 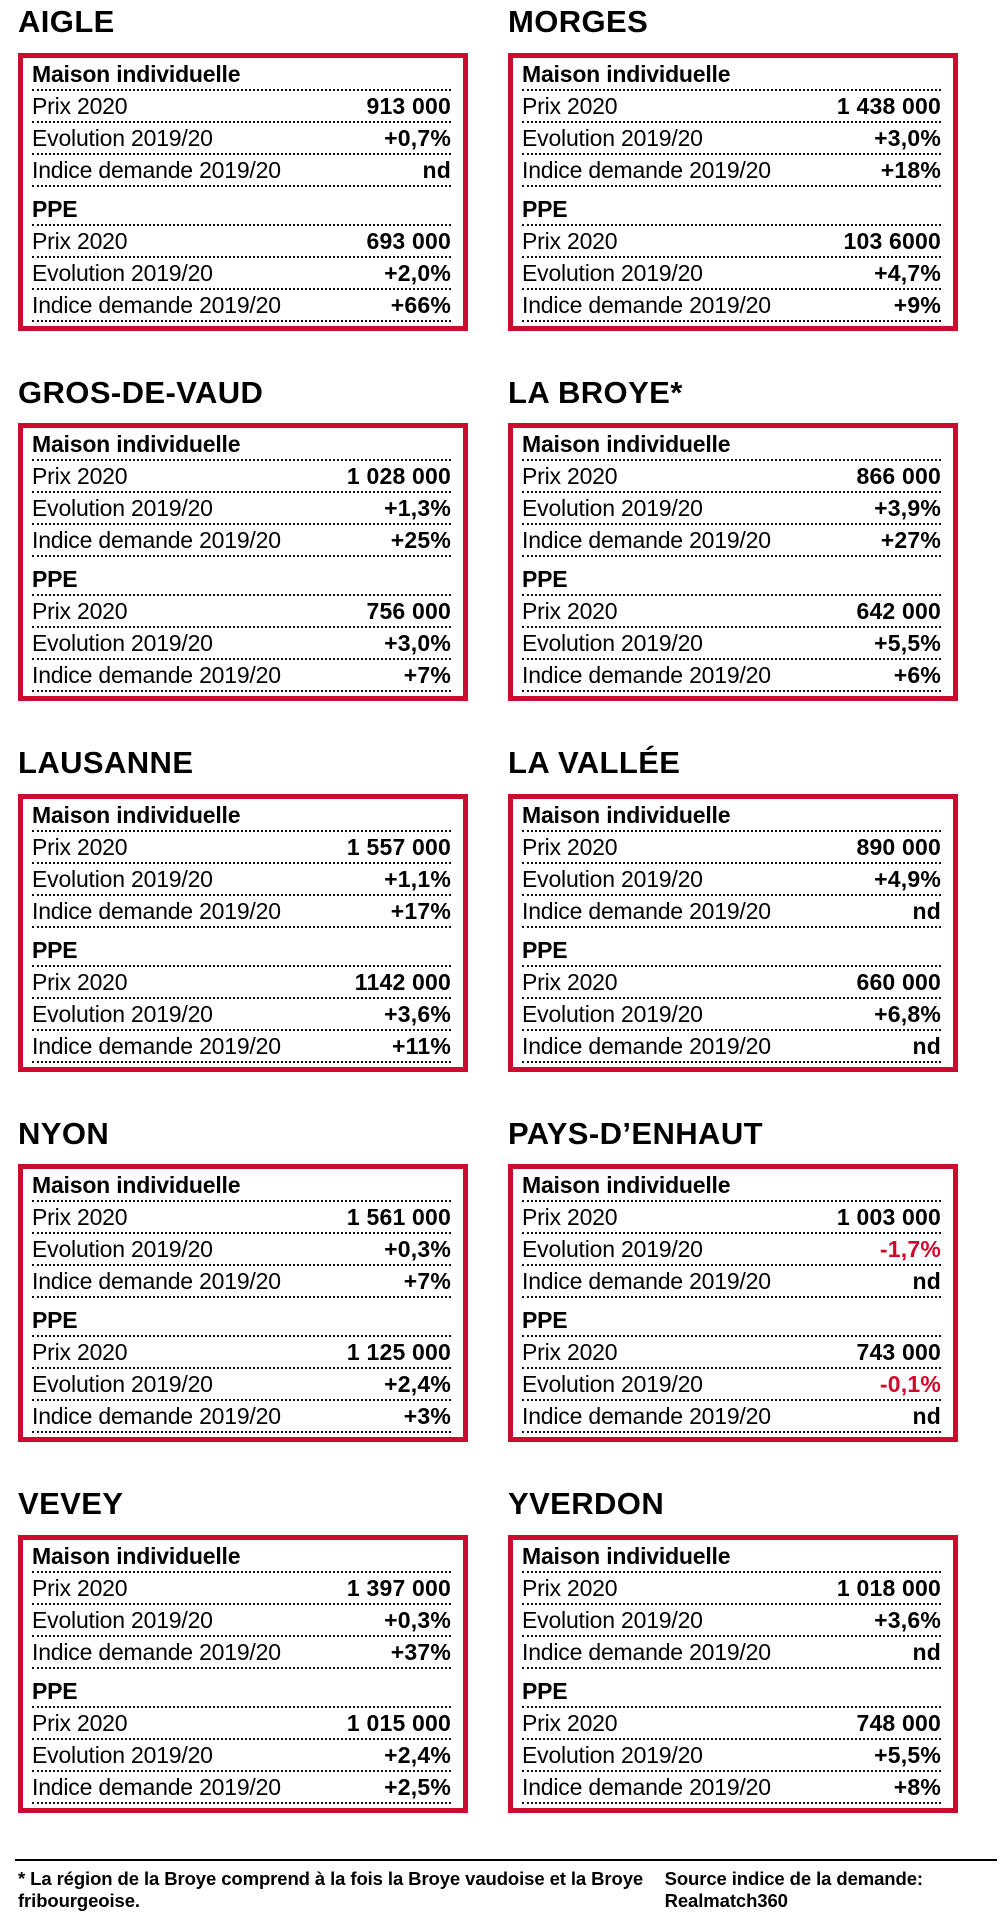 I want to click on data-row-indice: Indice demande 2019/20 nd, so click(x=731, y=1047).